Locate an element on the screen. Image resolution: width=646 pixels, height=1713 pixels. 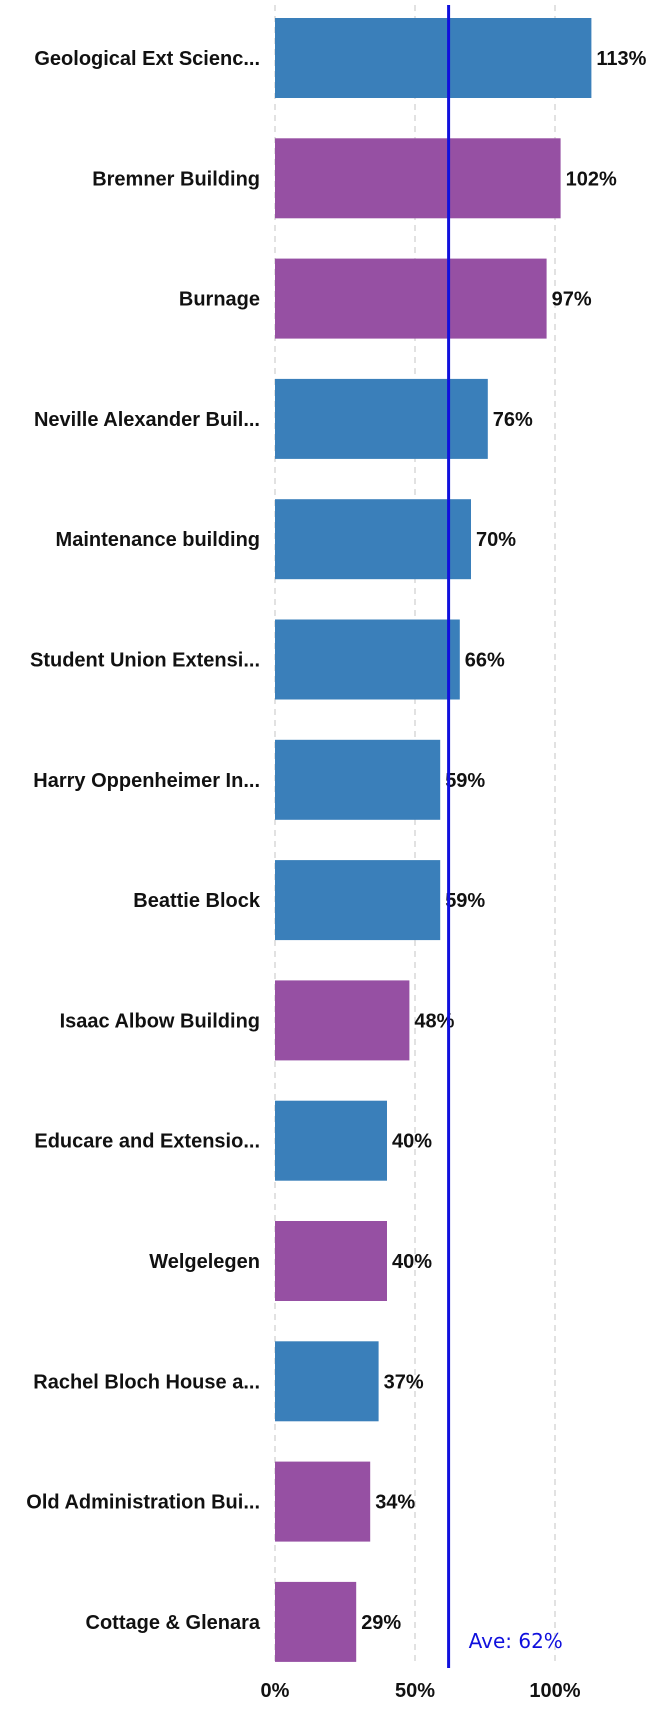
x-tick-label: 100% is located at coordinates (554, 1691).